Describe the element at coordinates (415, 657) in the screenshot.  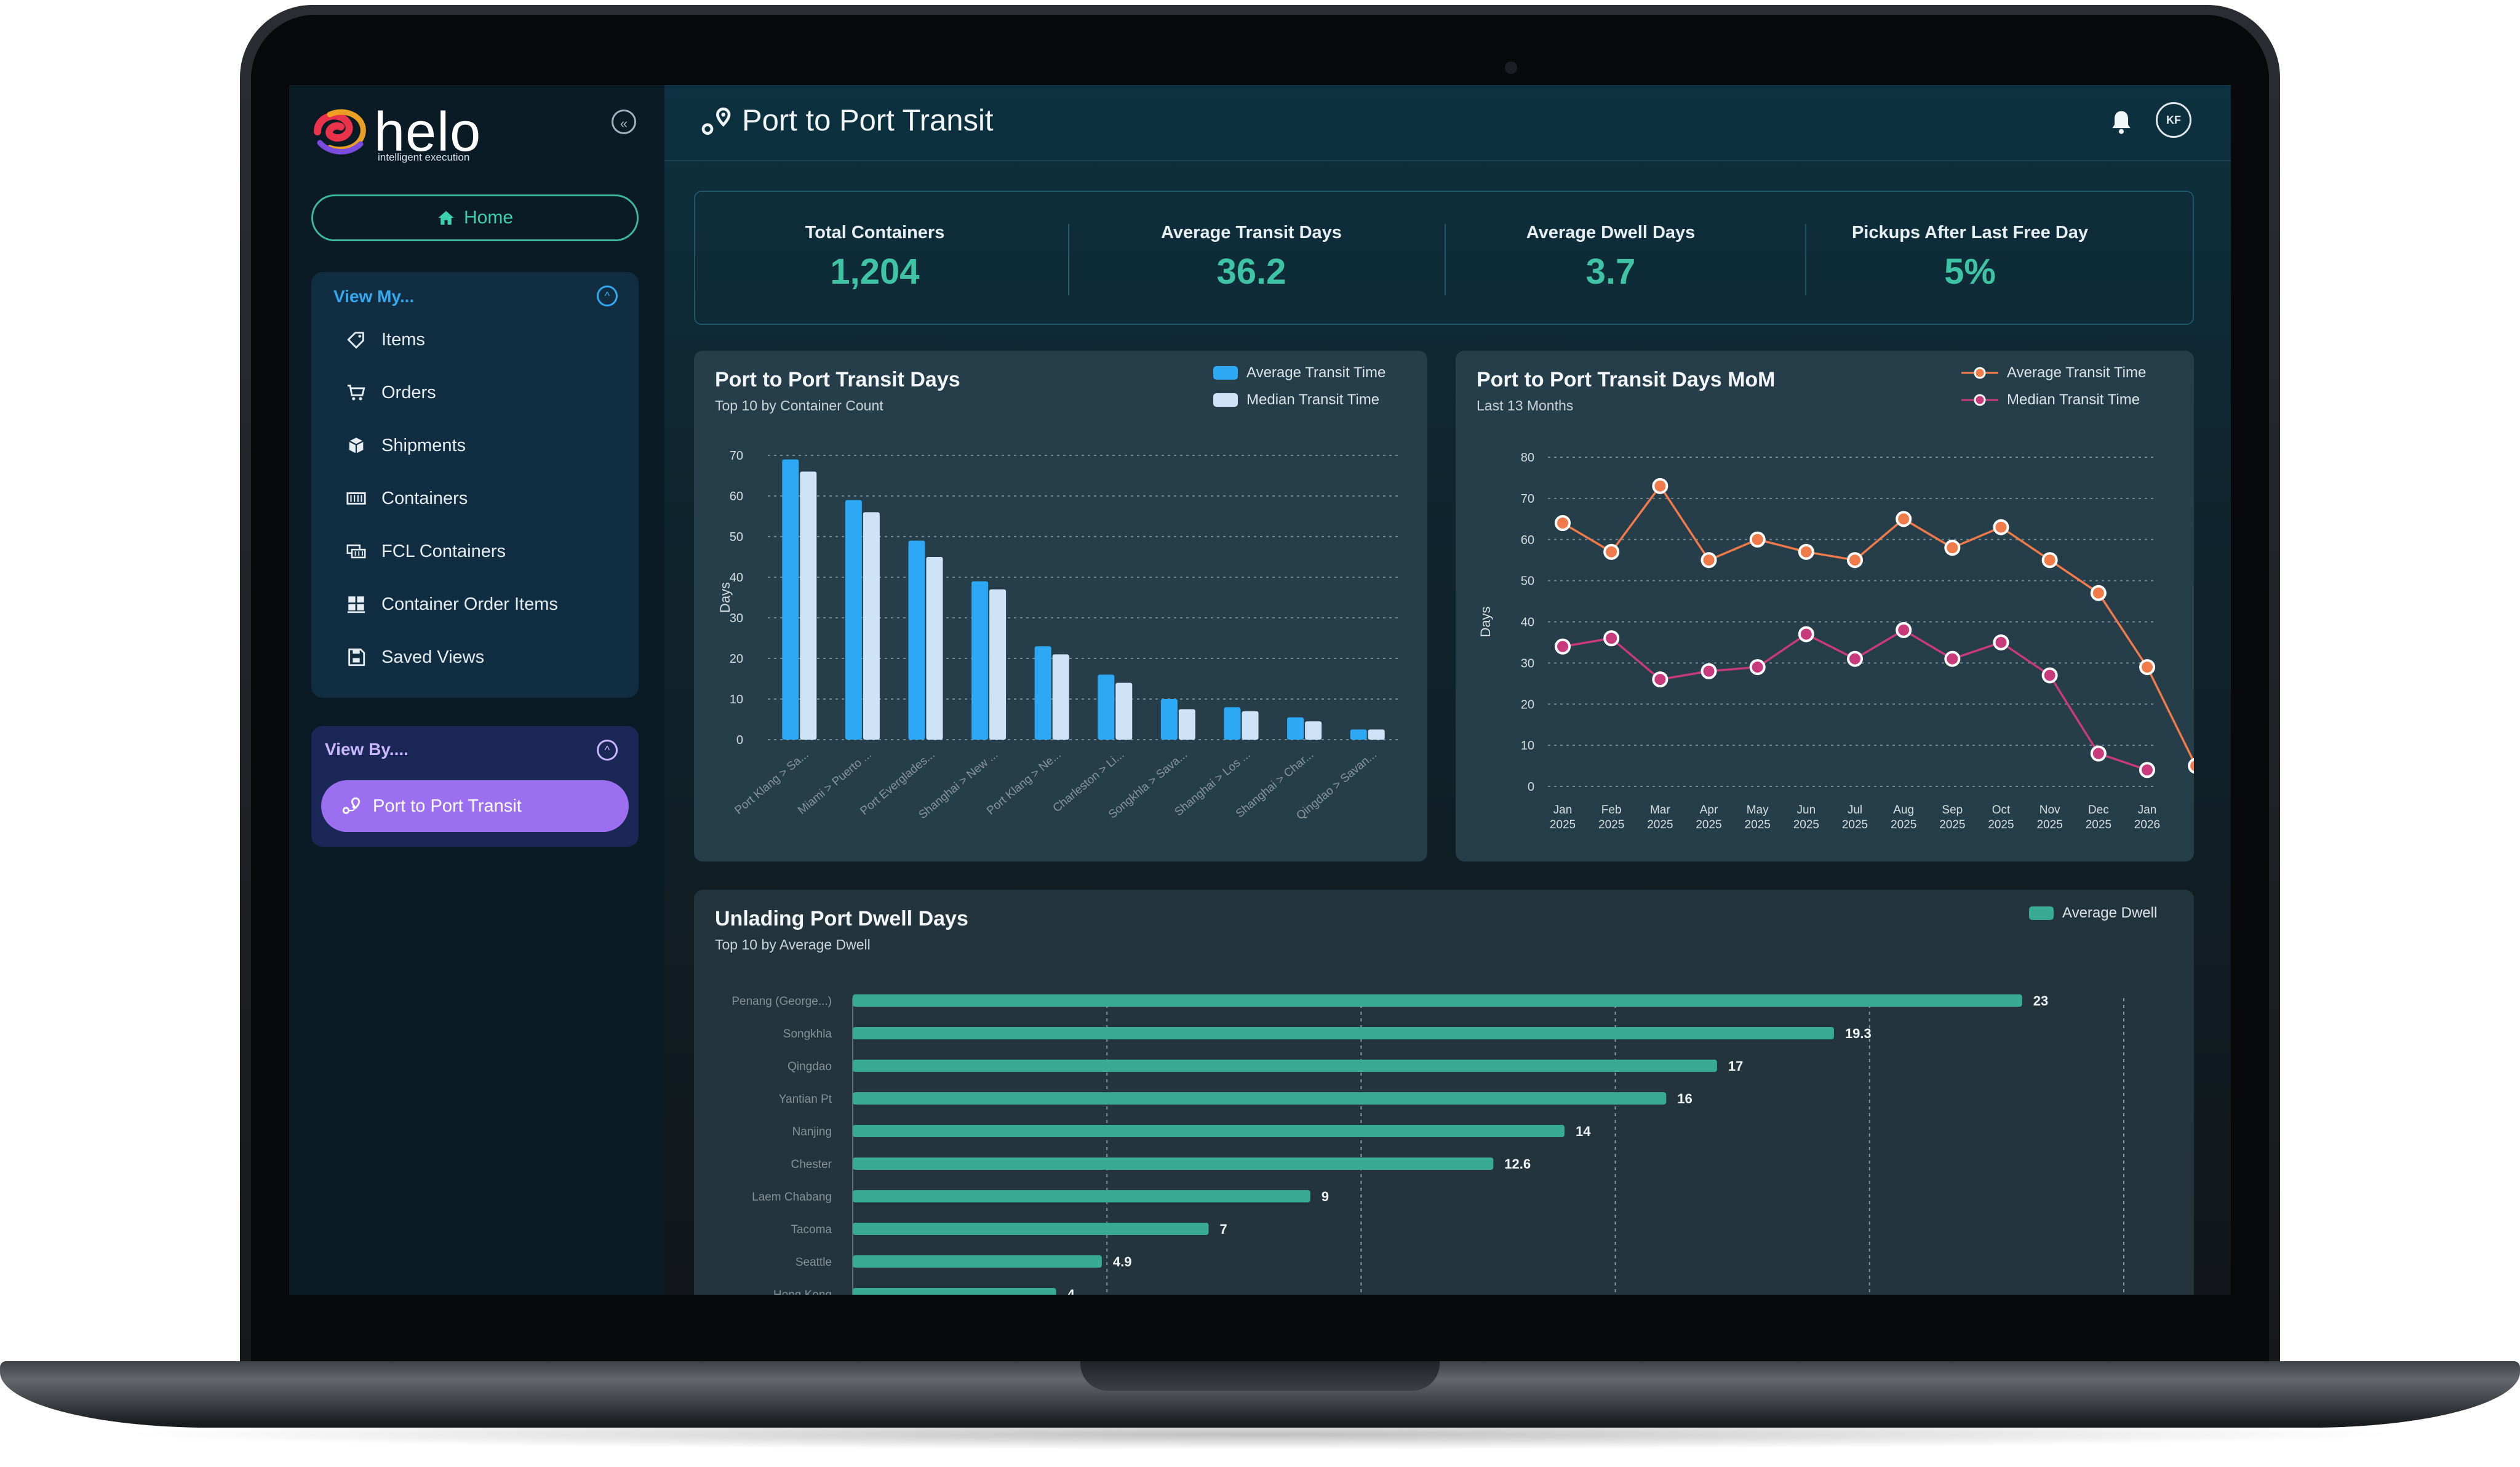
I see `sidebar-item-saved-views: Saved Views` at that location.